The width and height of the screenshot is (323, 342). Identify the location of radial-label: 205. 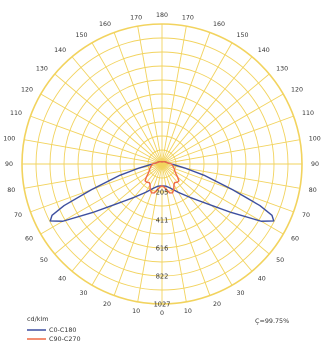
(162, 192).